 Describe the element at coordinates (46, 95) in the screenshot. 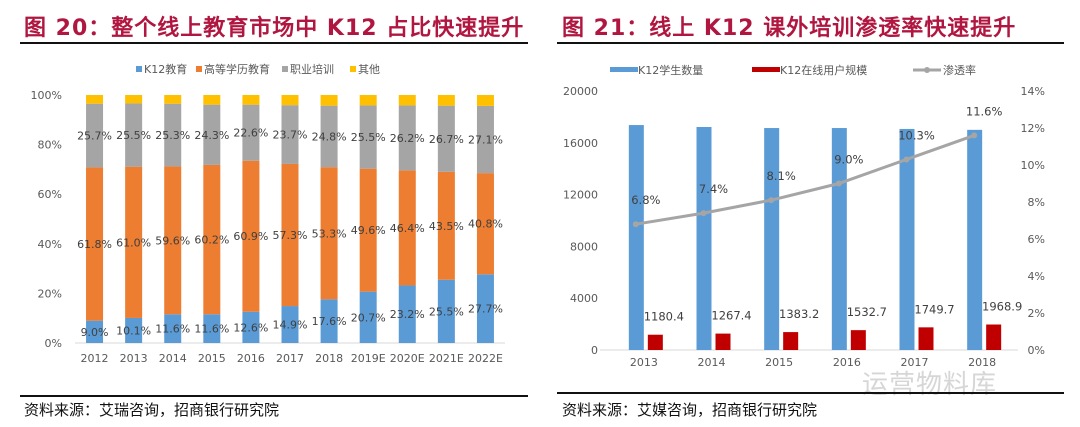

I see `y-tick-label: 100%` at that location.